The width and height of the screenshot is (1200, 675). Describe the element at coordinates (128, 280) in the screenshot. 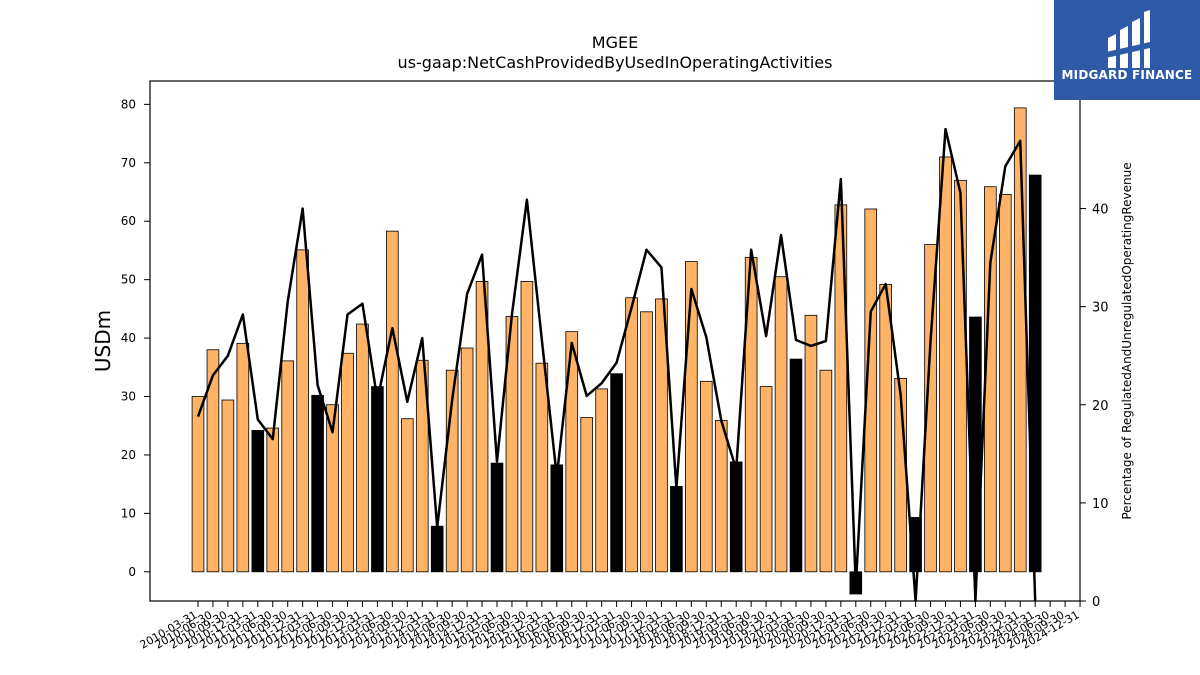

I see `y-tick-label: 50` at that location.